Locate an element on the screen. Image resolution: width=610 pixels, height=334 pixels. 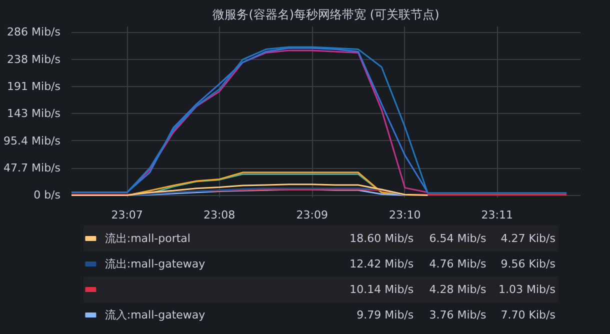
x-tick-label: 23:08 is located at coordinates (219, 215).